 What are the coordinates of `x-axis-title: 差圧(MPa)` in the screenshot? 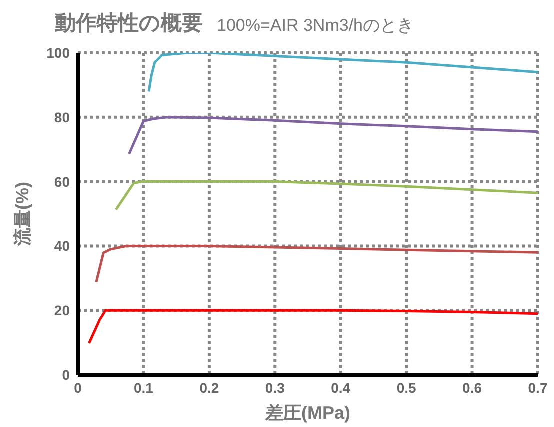 It's located at (307, 413).